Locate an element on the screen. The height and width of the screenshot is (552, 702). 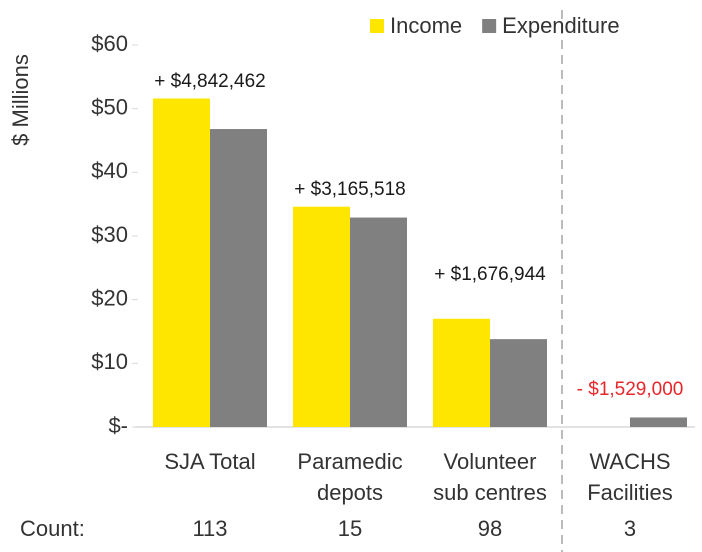
annotation: + $4,842,462 is located at coordinates (209, 81).